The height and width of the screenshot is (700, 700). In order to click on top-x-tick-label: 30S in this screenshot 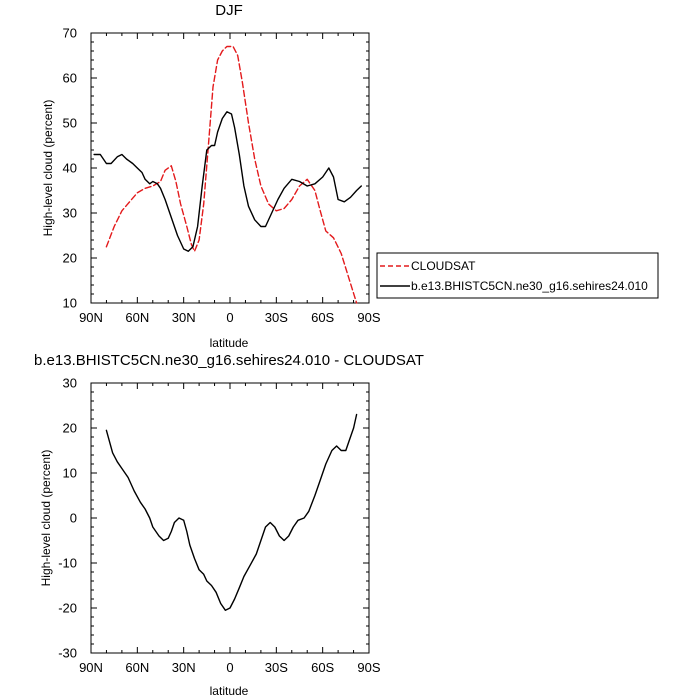, I will do `click(276, 317)`.